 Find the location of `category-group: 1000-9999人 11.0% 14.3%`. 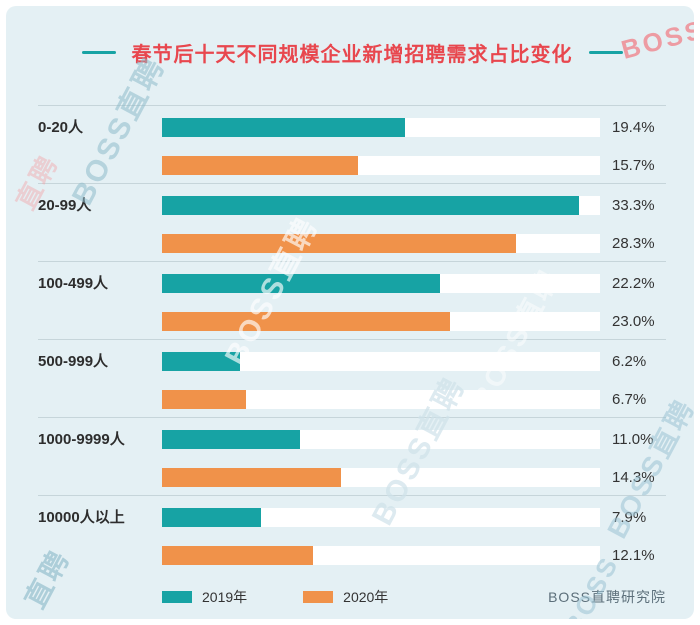

category-group: 1000-9999人 11.0% 14.3% is located at coordinates (352, 456).